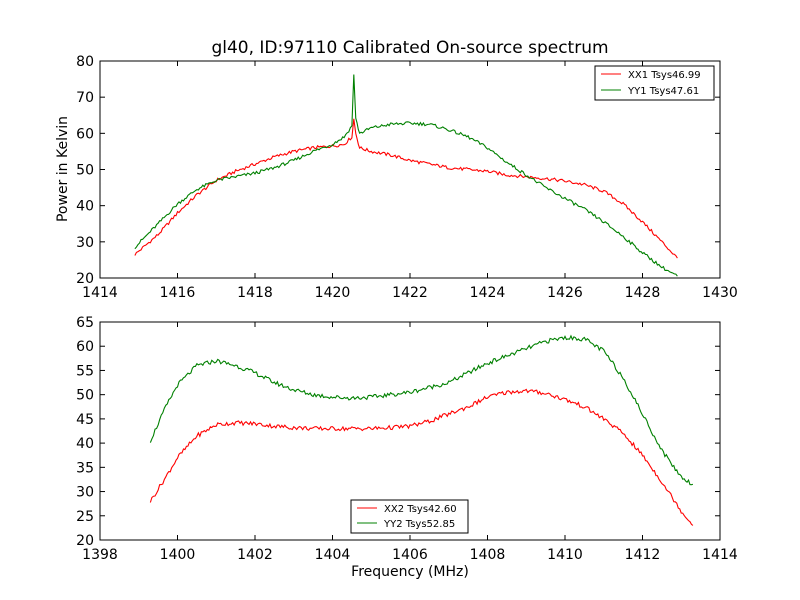  What do you see at coordinates (85, 279) in the screenshot?
I see `top-ytick-label: 20` at bounding box center [85, 279].